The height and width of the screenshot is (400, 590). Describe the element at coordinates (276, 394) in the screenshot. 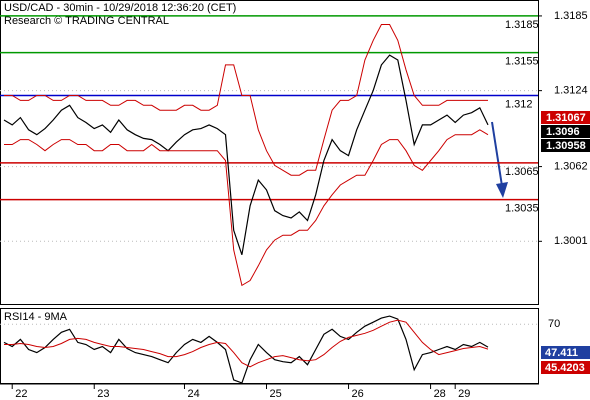

I see `x-tick-label: 25` at that location.